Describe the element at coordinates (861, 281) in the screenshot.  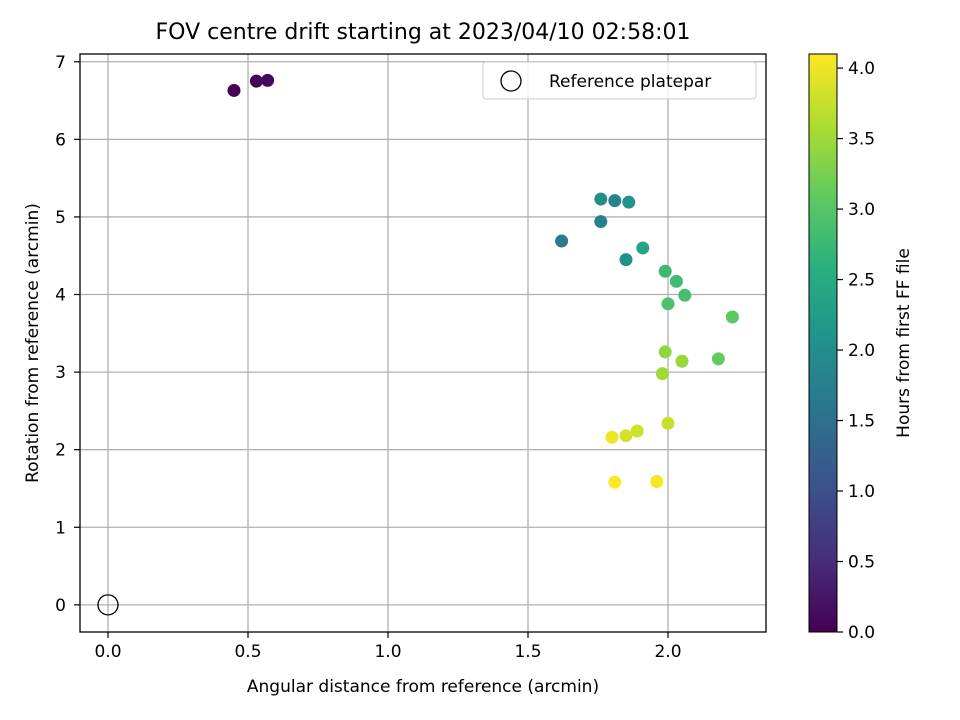
I see `colorbar-tick-label: 2.5` at that location.